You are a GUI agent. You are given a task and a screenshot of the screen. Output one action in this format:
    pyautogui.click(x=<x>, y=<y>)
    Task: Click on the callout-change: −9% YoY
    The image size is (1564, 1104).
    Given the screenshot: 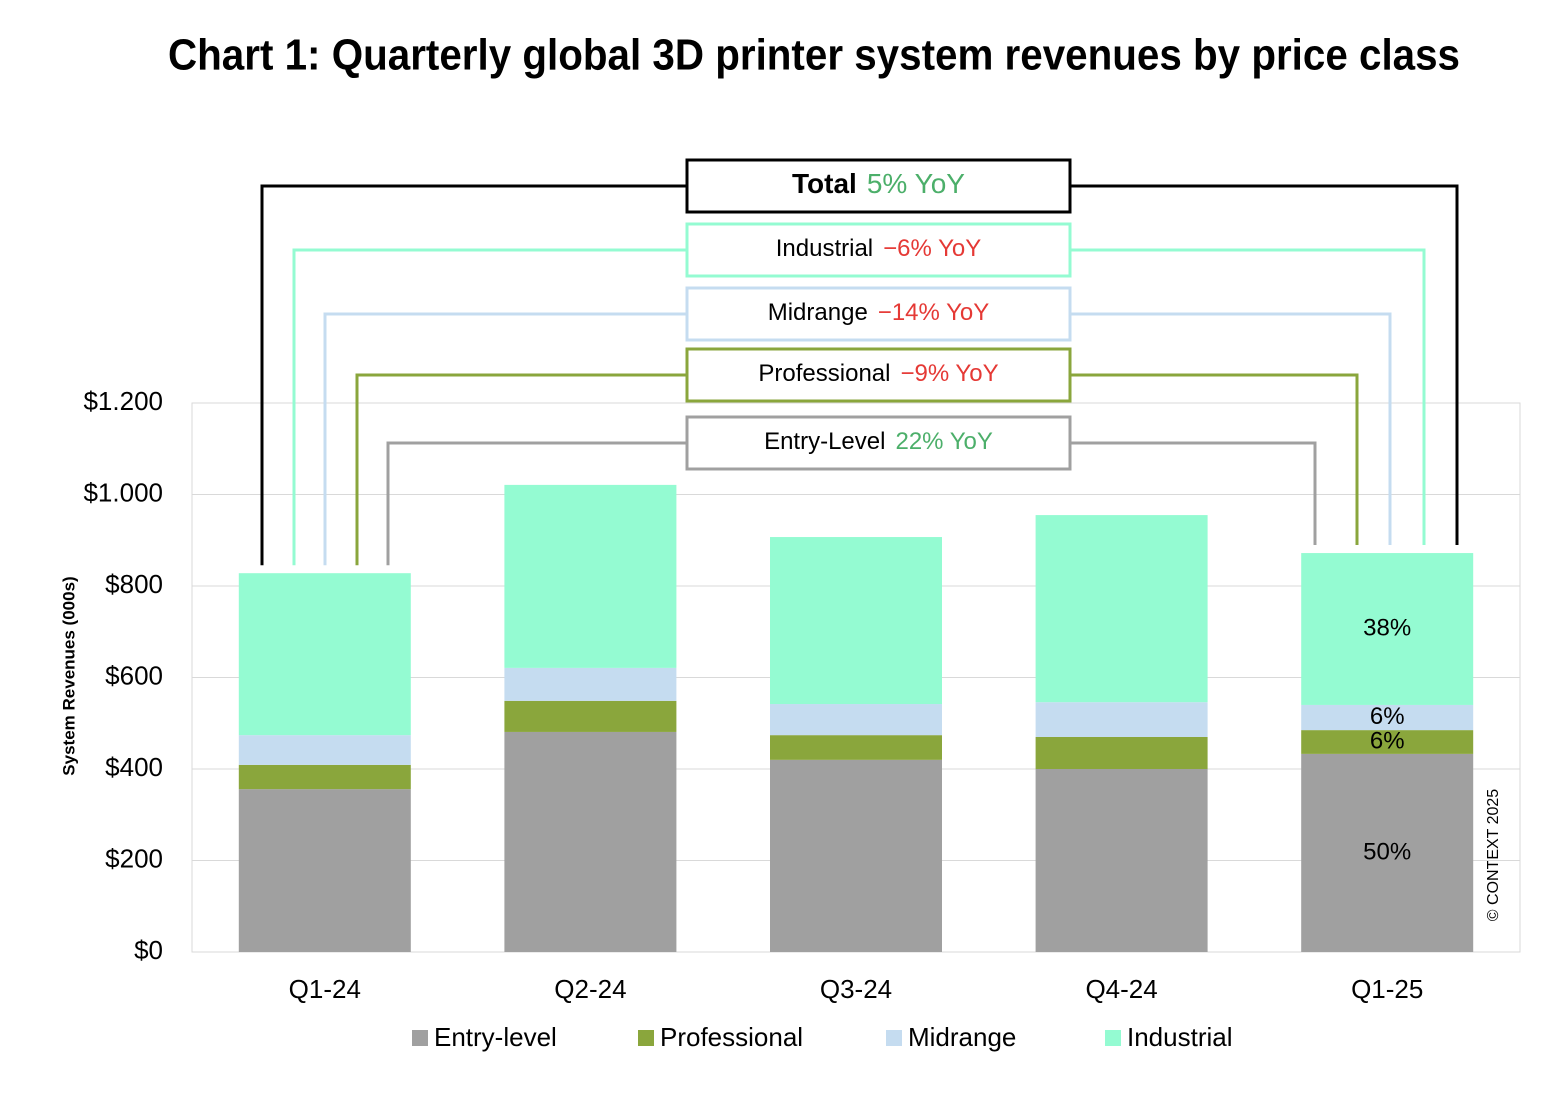 What is the action you would take?
    pyautogui.click(x=949, y=373)
    